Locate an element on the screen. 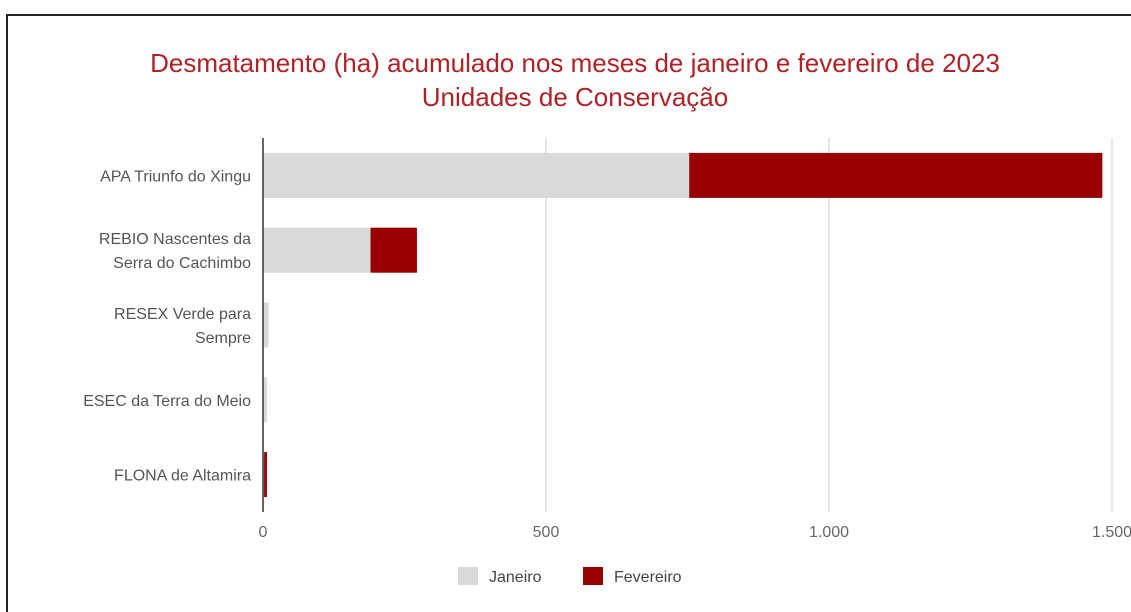  category-label: Serra do Cachimbo is located at coordinates (182, 263).